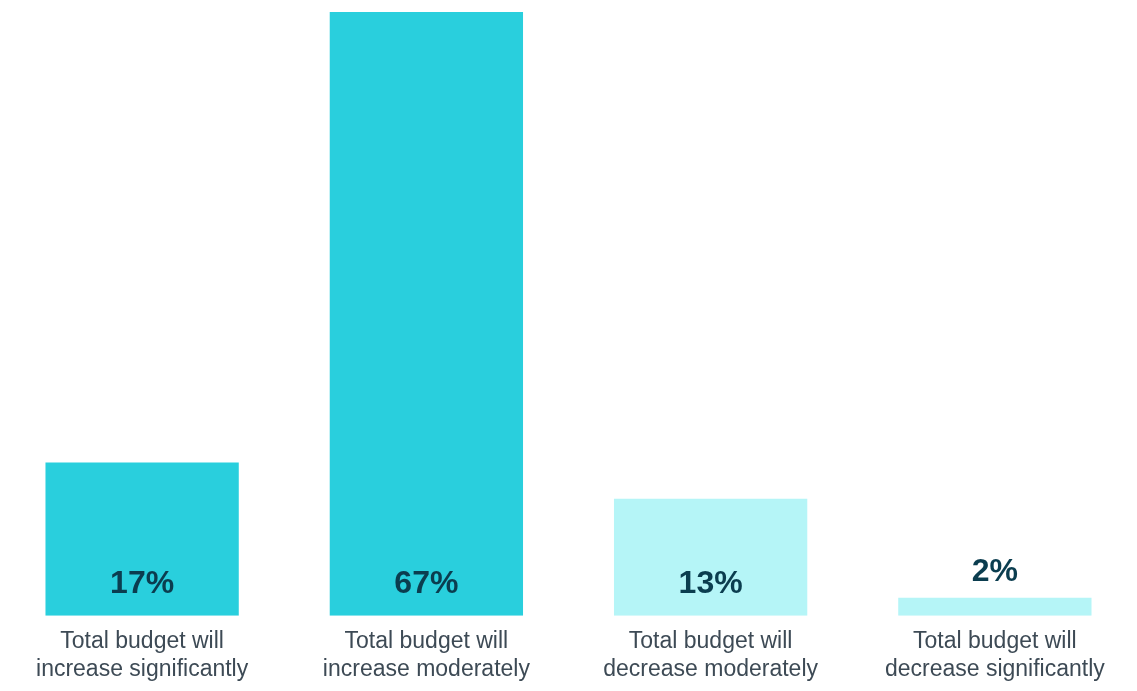  Describe the element at coordinates (711, 653) in the screenshot. I see `x-tick-label: Total budget will decrease moderately` at that location.